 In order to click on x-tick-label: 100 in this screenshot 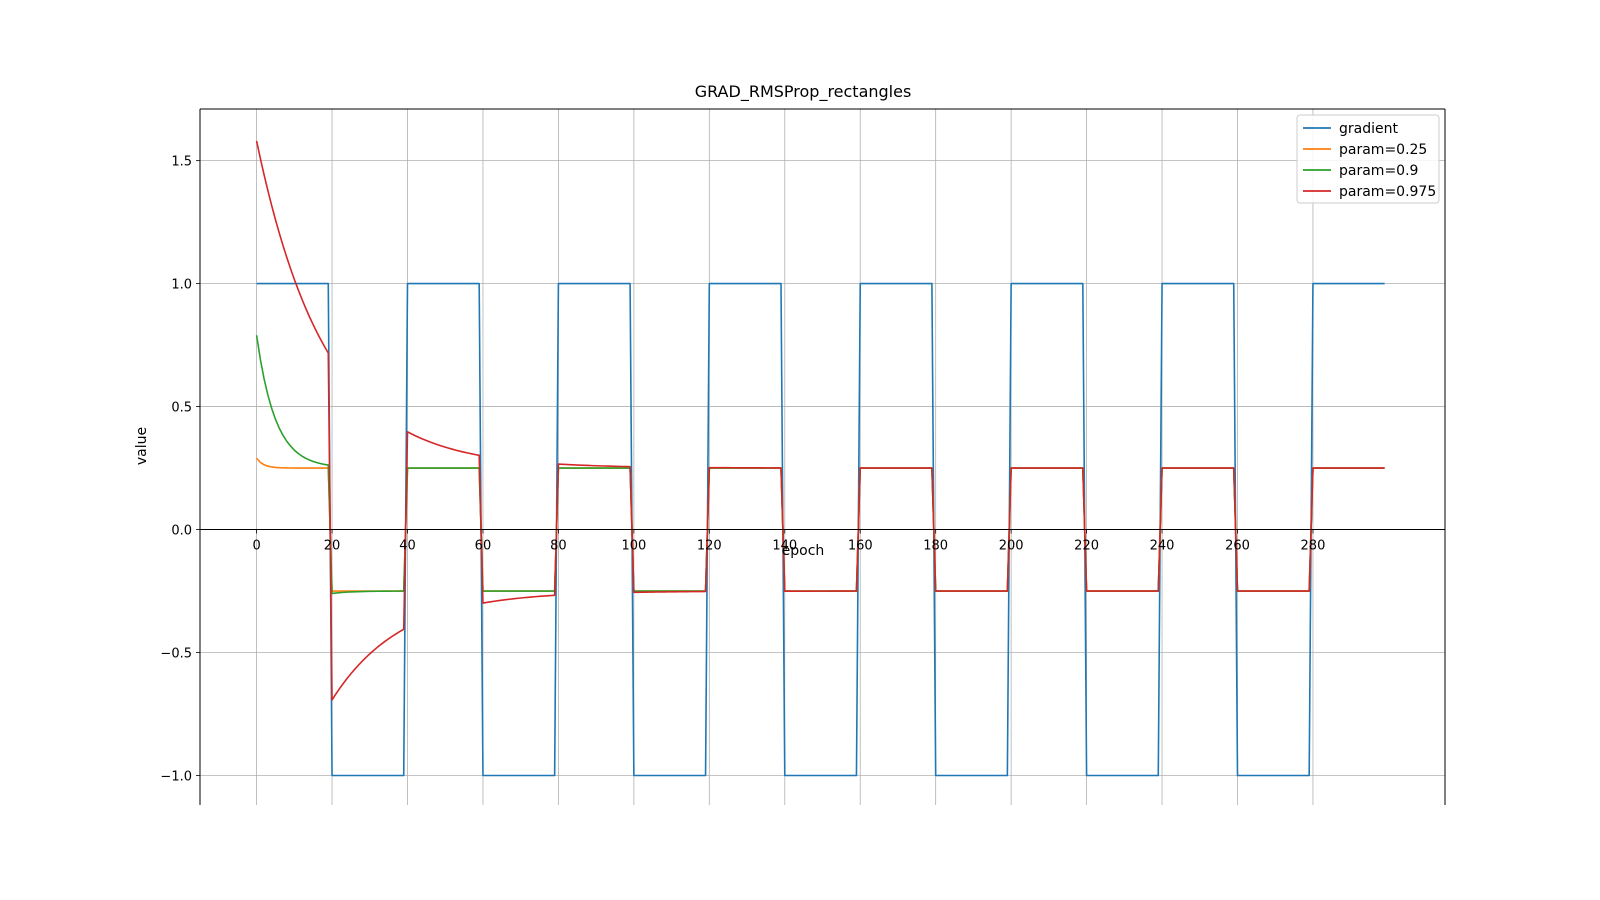, I will do `click(633, 546)`.